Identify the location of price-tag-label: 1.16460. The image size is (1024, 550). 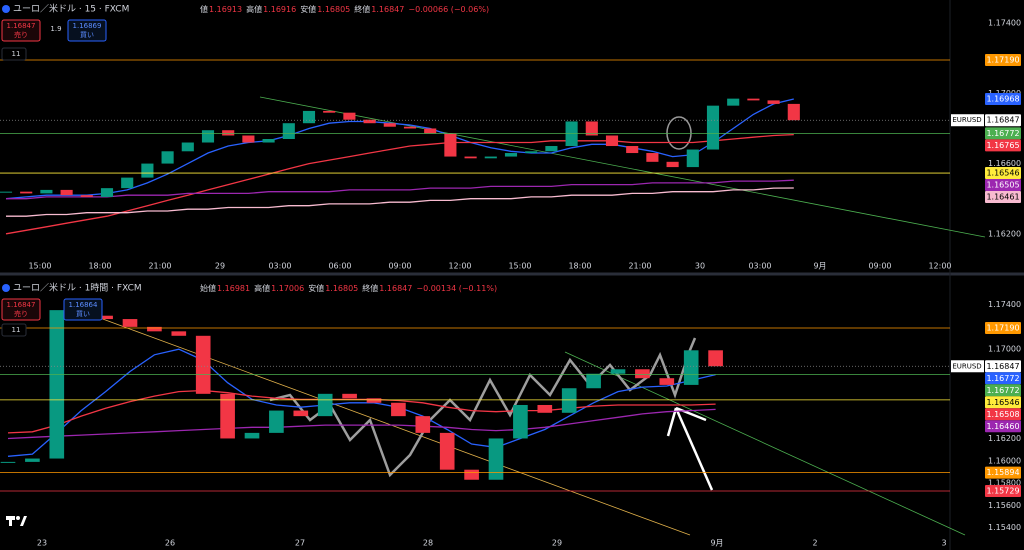
(1002, 426).